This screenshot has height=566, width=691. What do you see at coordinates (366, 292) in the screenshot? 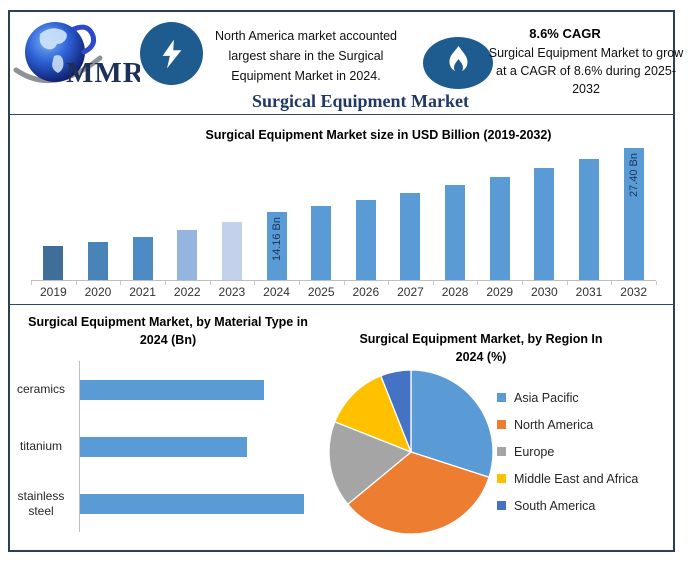
I see `x-tick-label-2026: 2026` at bounding box center [366, 292].